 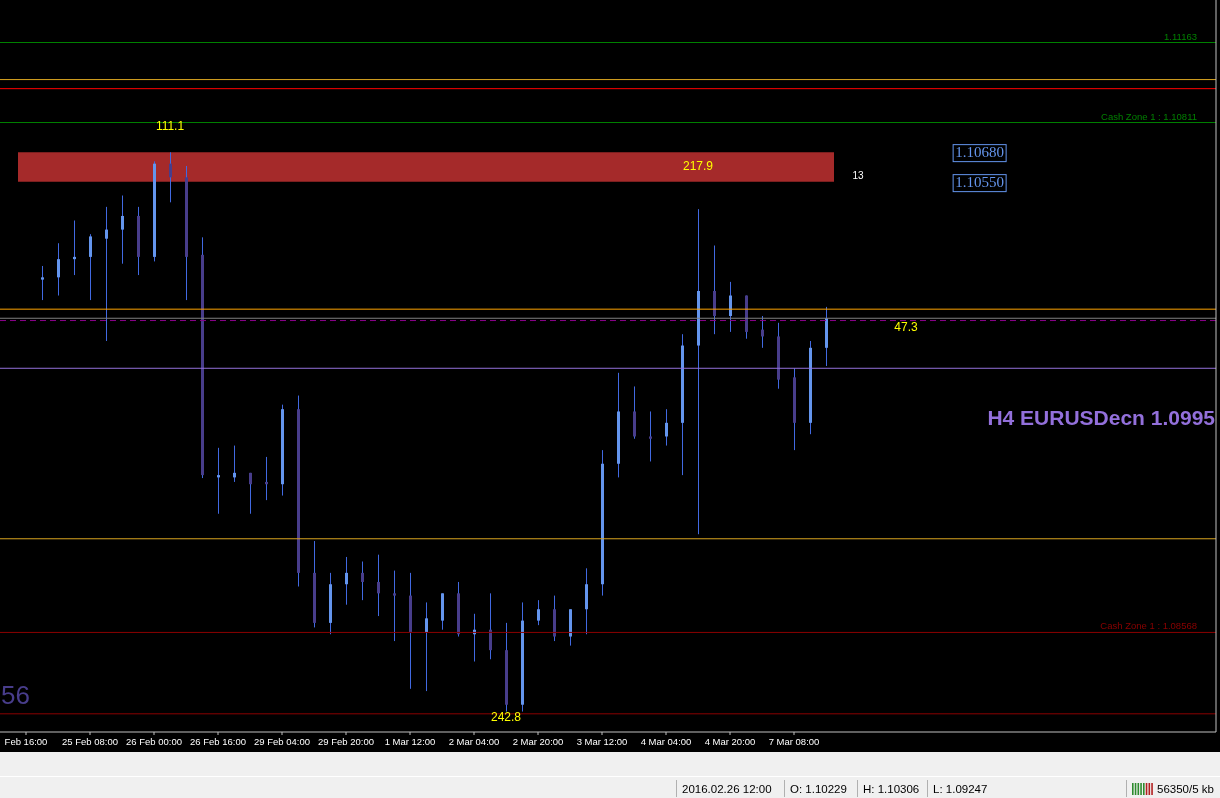 I want to click on ref-line-label: Cash Zone 1 : 1.08568, so click(x=1148, y=626).